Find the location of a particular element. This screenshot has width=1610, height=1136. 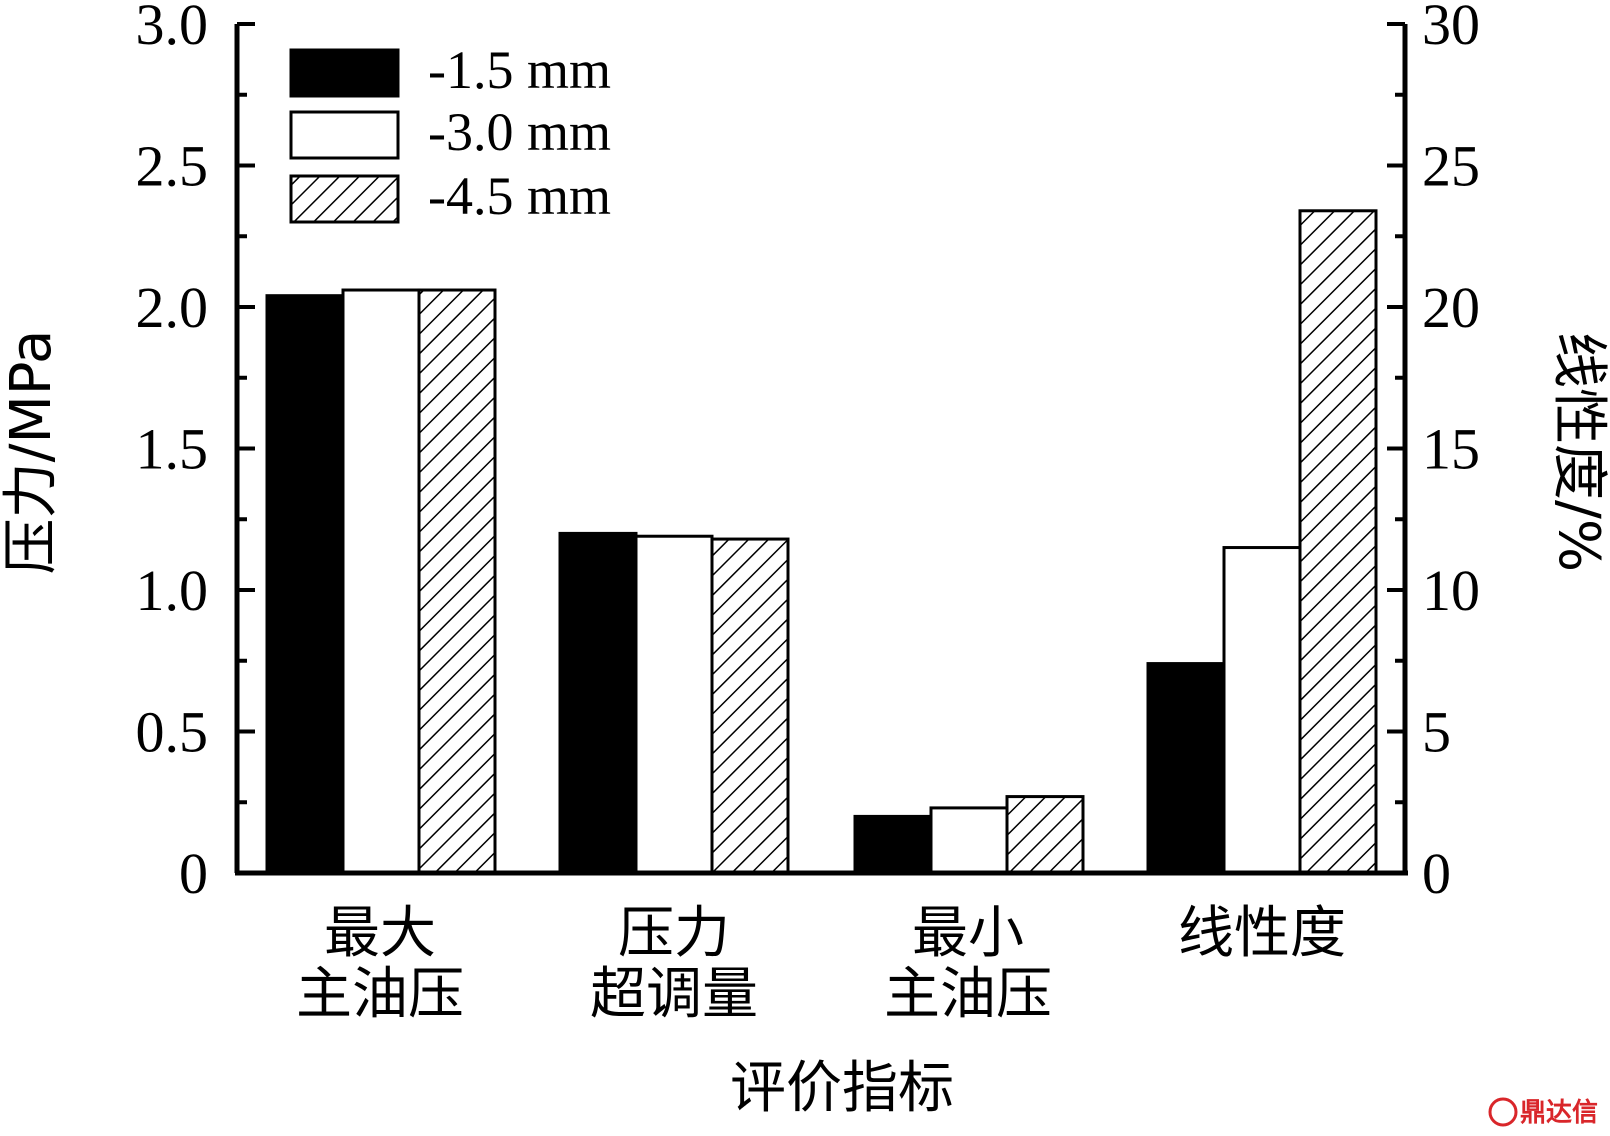

x-axis-title: 评价指标 is located at coordinates (842, 1088).